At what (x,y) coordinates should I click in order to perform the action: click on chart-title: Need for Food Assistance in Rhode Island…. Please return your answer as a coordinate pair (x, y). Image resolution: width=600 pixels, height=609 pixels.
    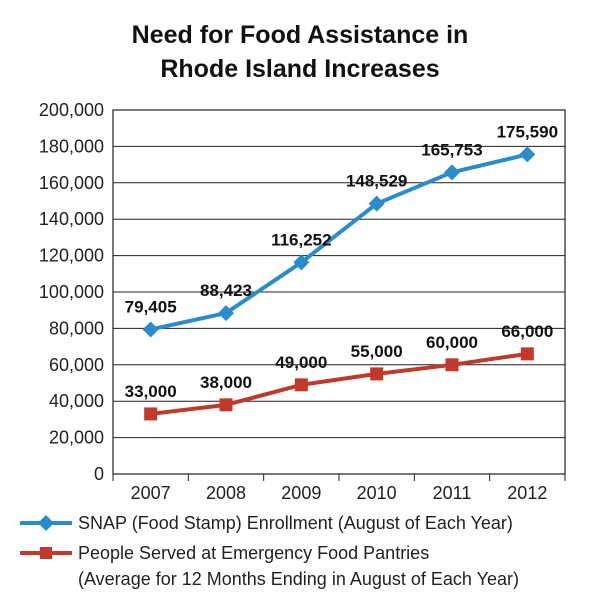
    Looking at the image, I should click on (300, 52).